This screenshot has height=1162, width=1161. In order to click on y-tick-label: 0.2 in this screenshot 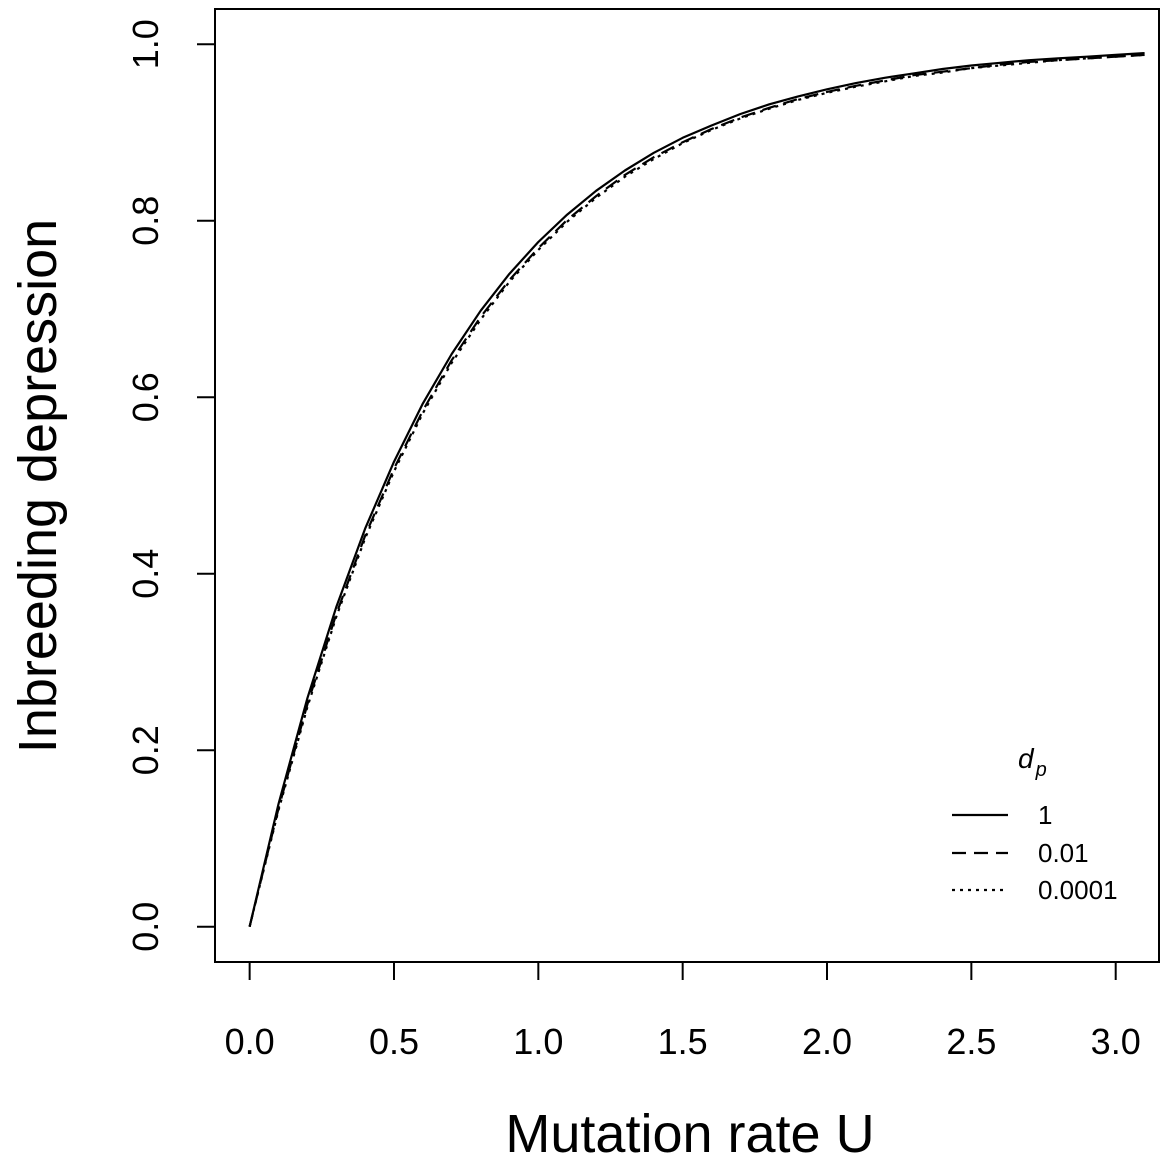, I will do `click(145, 750)`.